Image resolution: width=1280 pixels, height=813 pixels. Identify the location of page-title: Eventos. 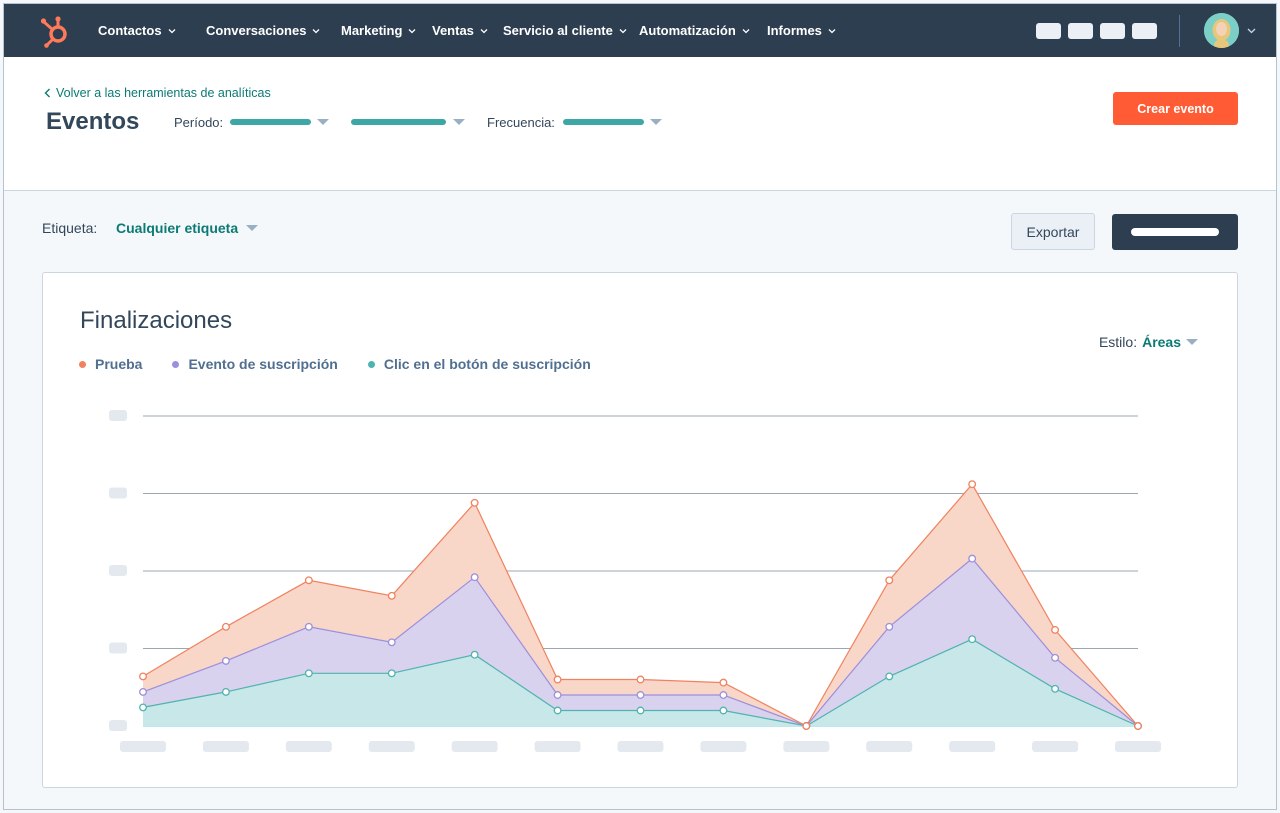
(93, 121).